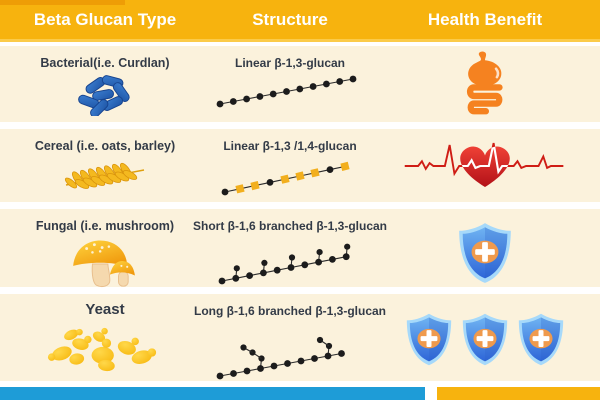 This screenshot has height=400, width=600. I want to click on mushroom-icon, so click(105, 265).